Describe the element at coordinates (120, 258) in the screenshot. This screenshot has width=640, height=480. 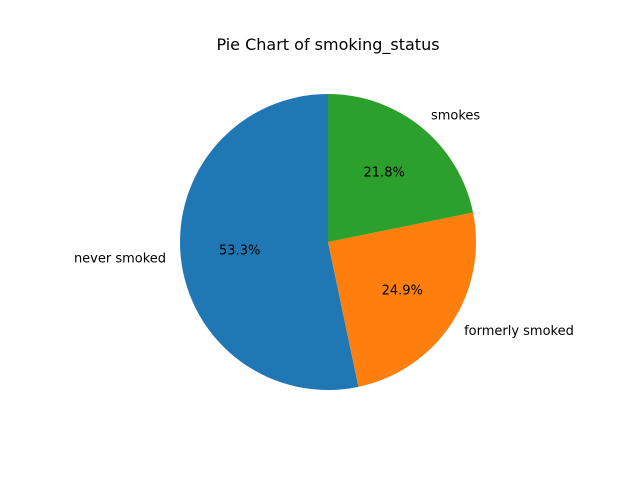
I see `category-label: never smoked` at that location.